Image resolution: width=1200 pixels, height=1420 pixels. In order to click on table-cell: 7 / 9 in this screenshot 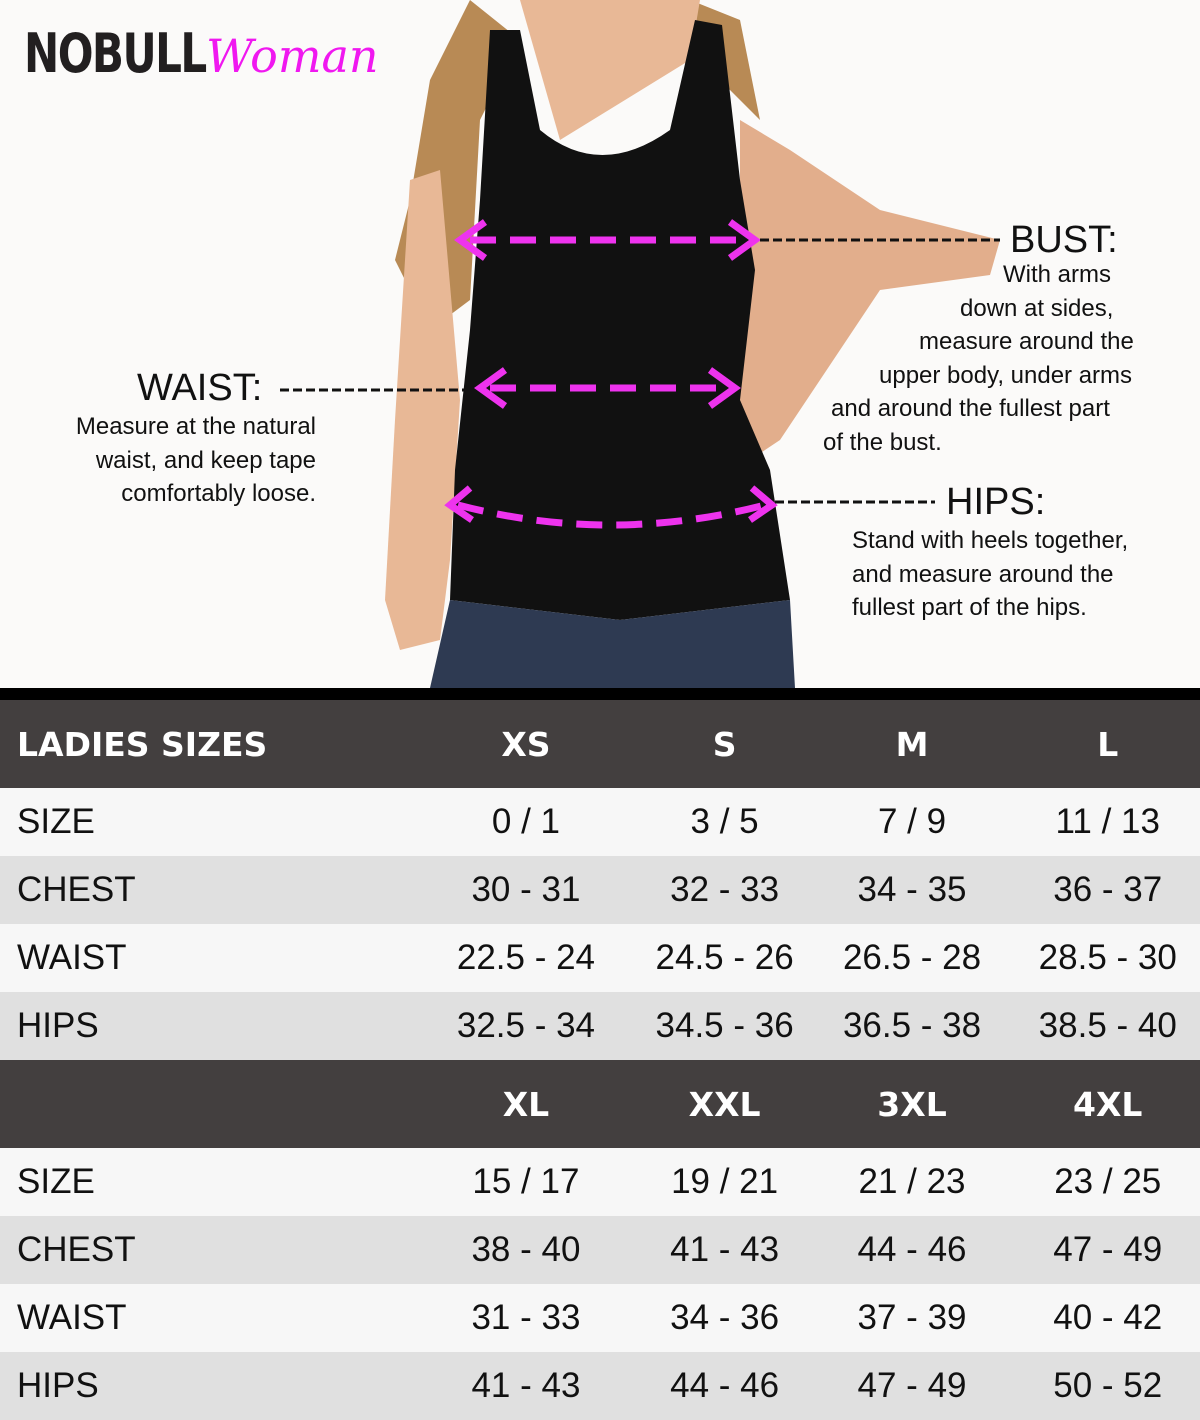, I will do `click(912, 822)`.